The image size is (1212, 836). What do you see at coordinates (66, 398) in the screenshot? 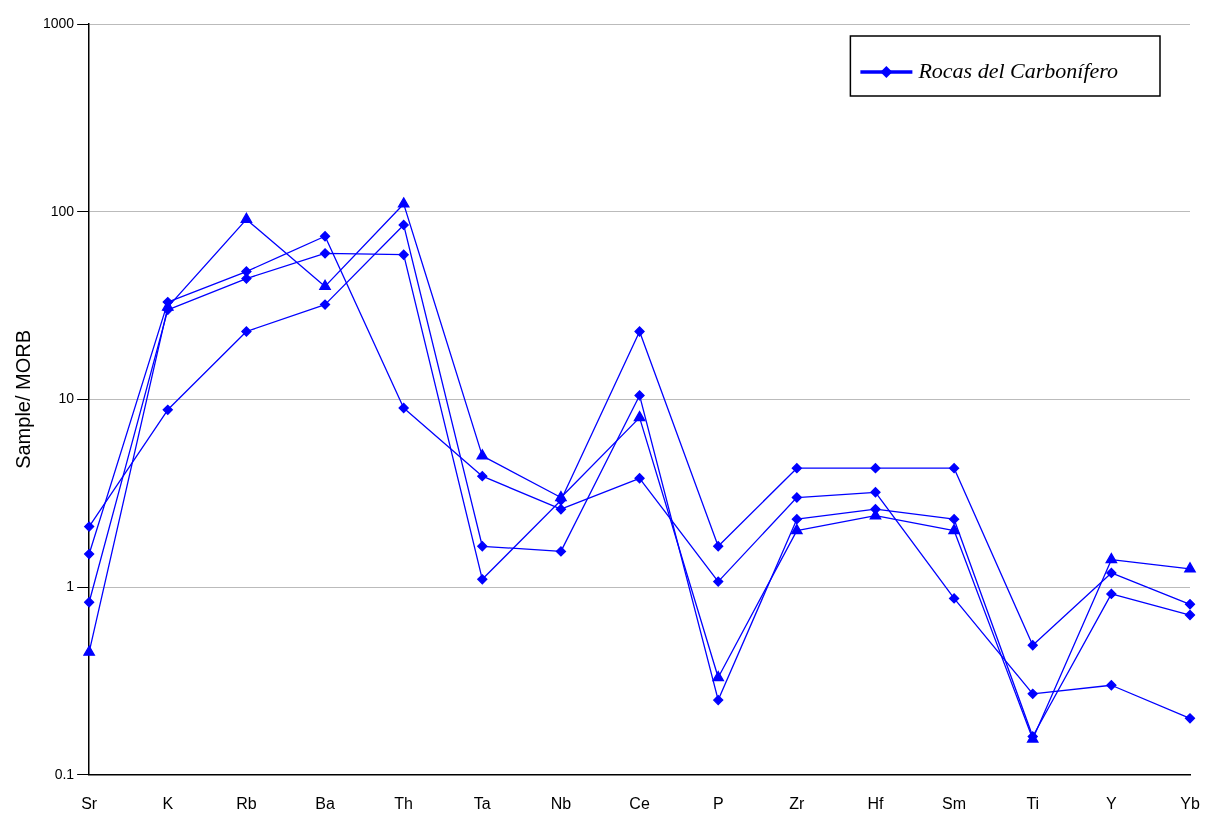
I see `y-tick-label: 10` at bounding box center [66, 398].